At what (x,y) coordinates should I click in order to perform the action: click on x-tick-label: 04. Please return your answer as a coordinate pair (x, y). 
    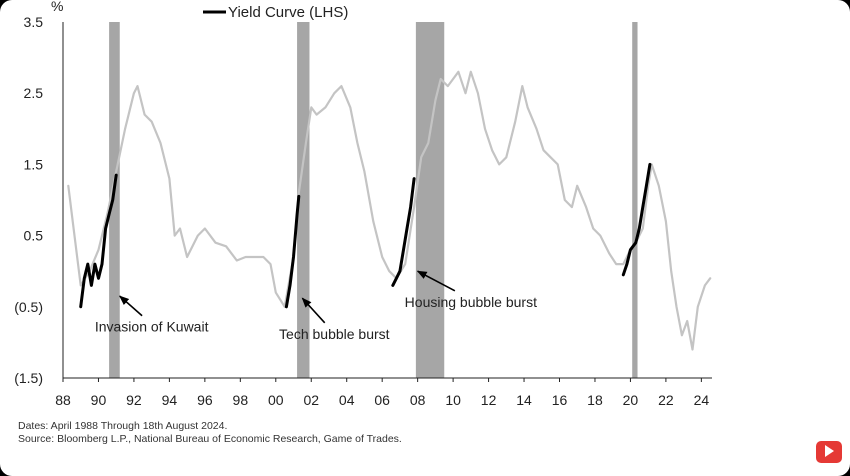
    Looking at the image, I should click on (347, 400).